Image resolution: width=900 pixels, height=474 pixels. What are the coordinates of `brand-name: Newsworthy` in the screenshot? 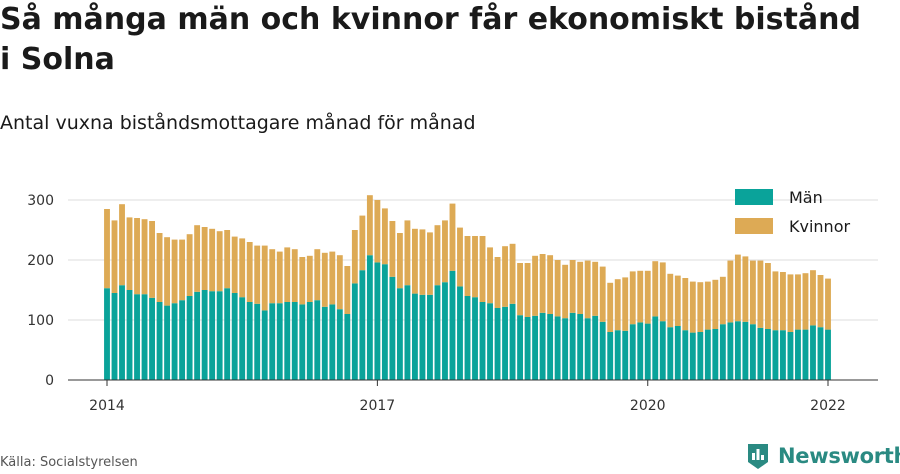 It's located at (839, 456).